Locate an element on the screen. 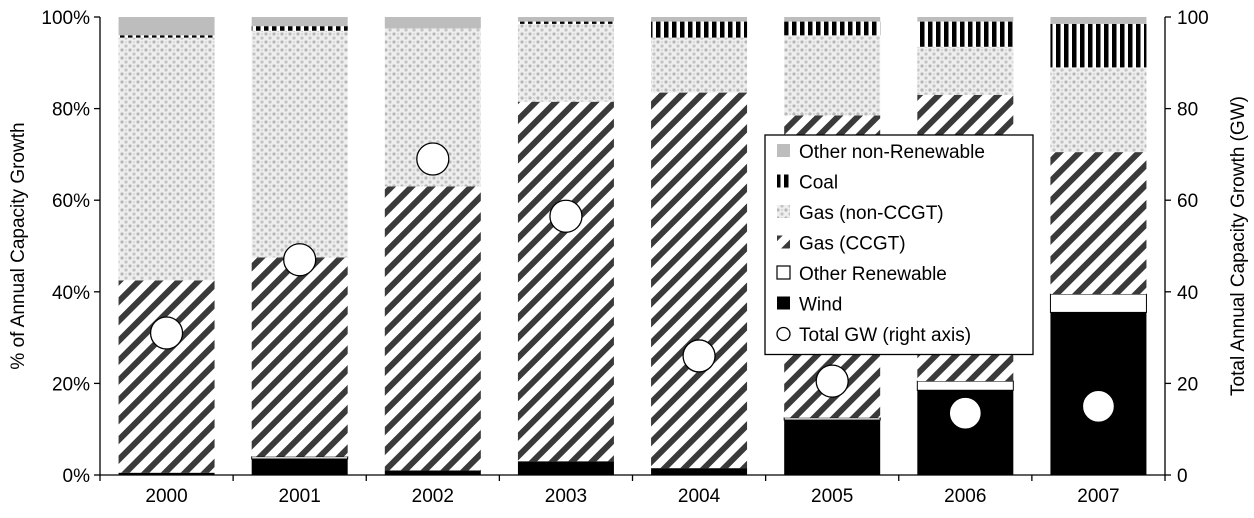 The image size is (1254, 518). right-tick-label: 100 is located at coordinates (1193, 18).